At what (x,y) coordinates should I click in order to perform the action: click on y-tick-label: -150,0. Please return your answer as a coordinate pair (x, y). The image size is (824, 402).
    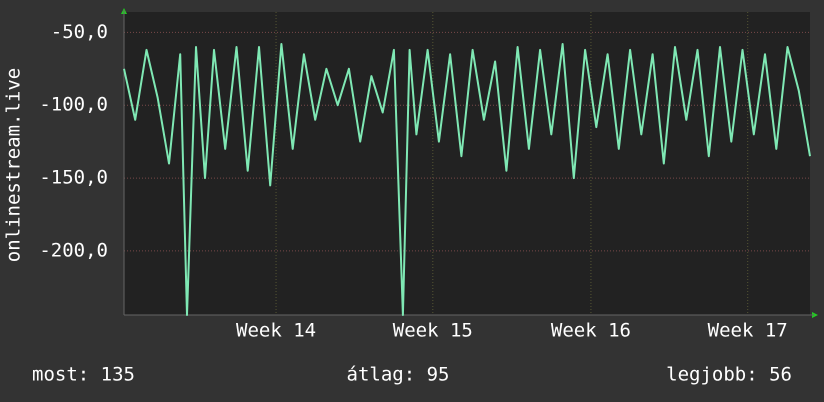
    Looking at the image, I should click on (73, 178).